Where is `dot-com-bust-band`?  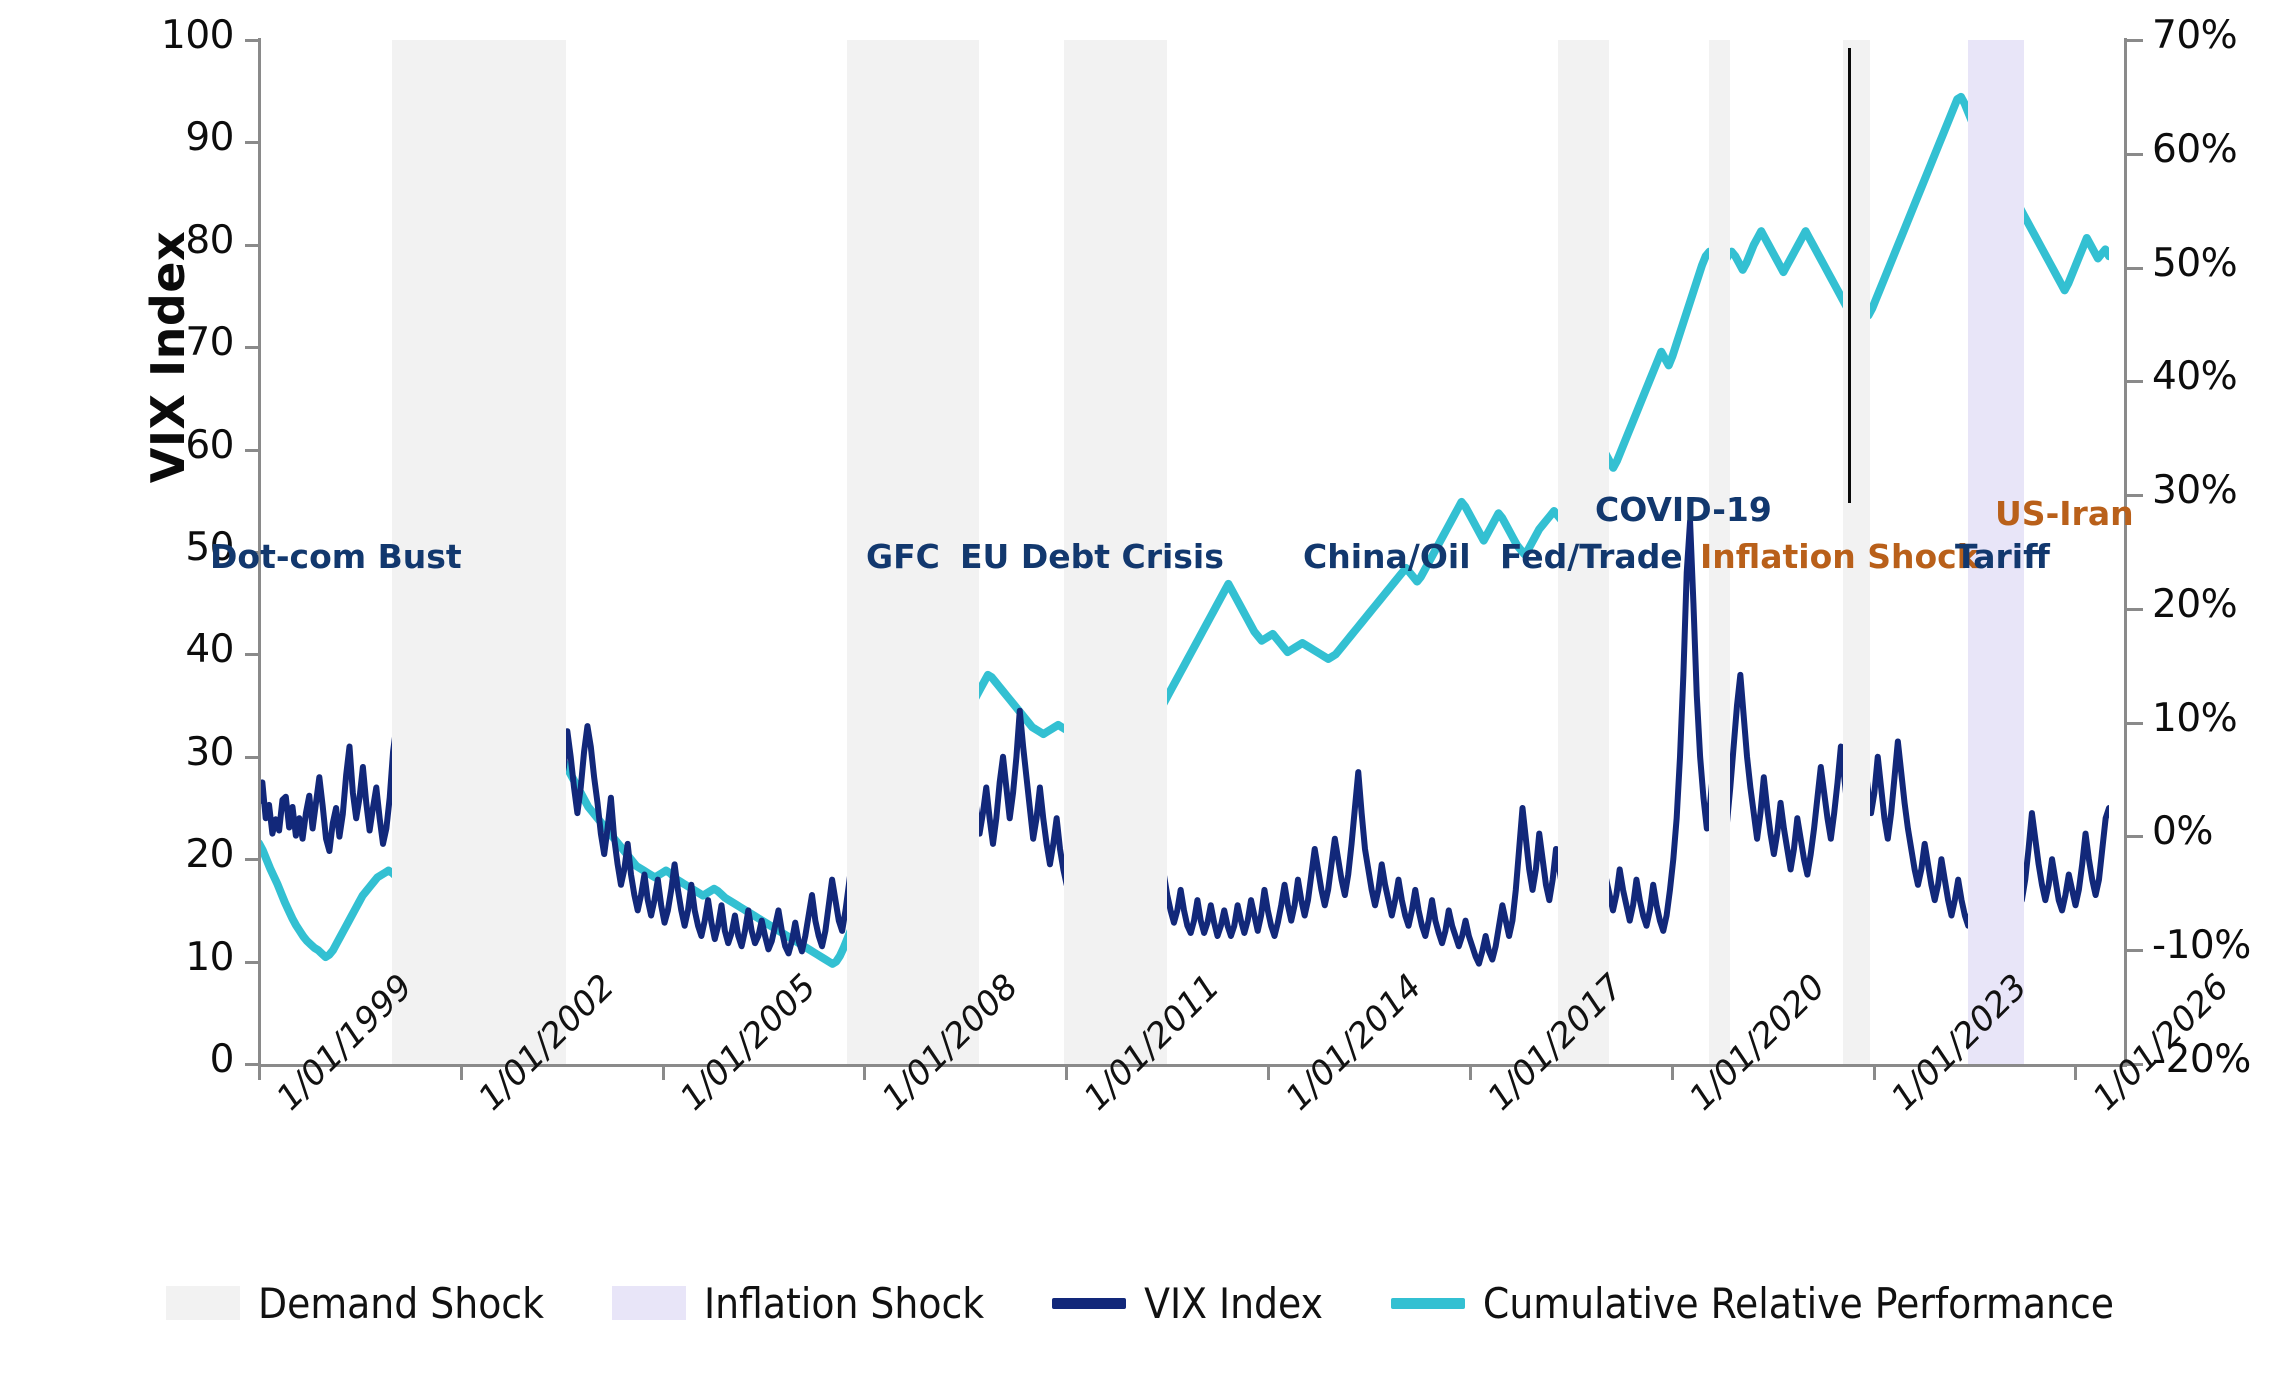 dot-com-bust-band is located at coordinates (479, 552).